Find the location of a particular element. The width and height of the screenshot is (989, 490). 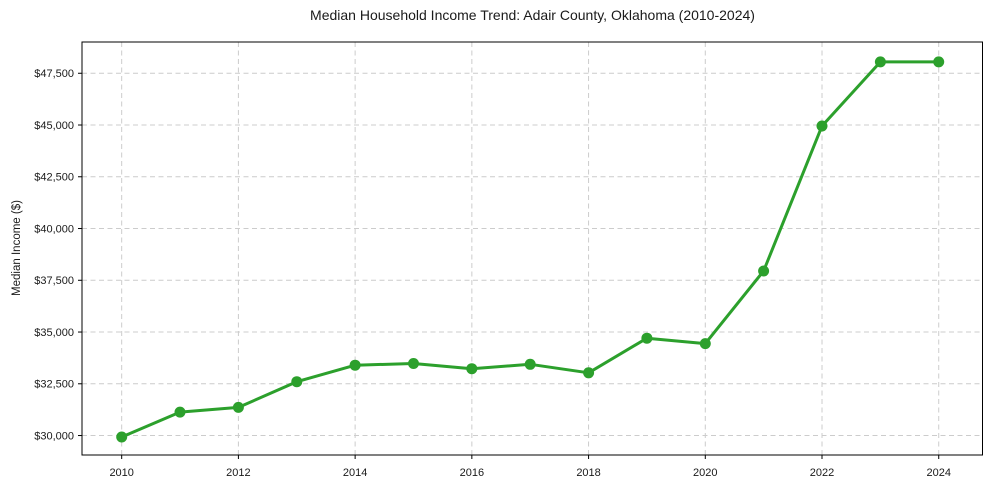

data-point-2015 is located at coordinates (413, 363).